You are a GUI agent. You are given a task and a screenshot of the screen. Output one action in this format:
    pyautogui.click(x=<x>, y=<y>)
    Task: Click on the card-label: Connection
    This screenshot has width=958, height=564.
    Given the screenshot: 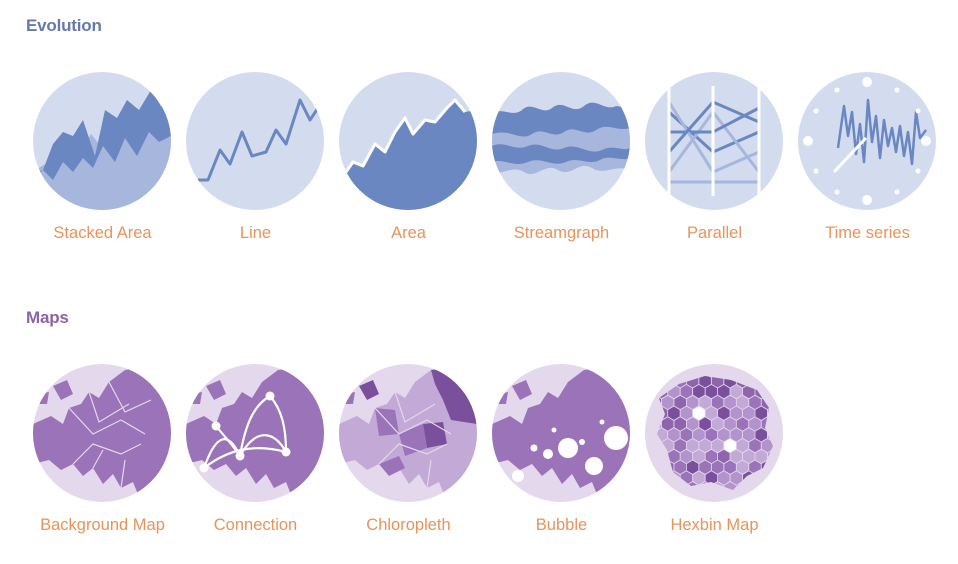 What is the action you would take?
    pyautogui.click(x=255, y=525)
    